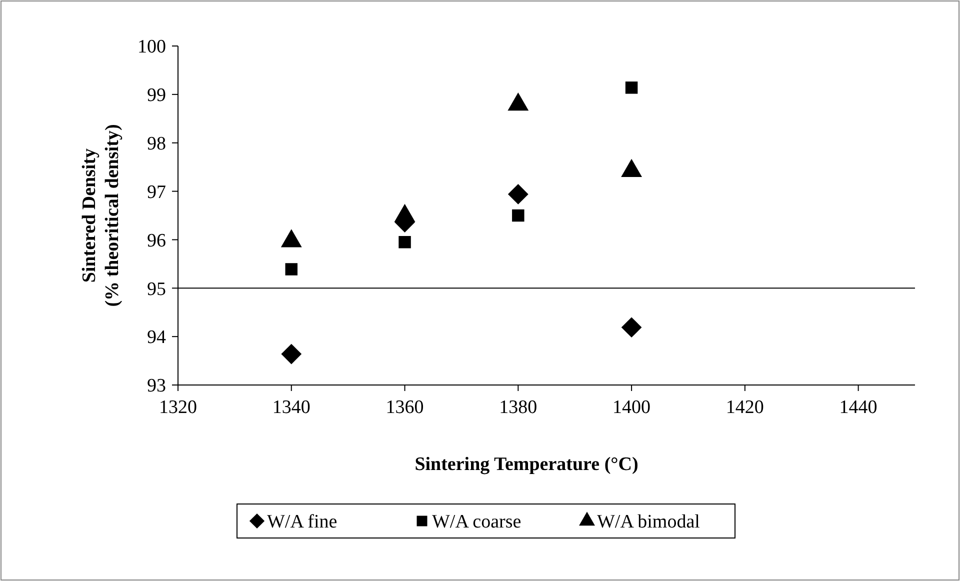  I want to click on y-tick-label: 100, so click(152, 47).